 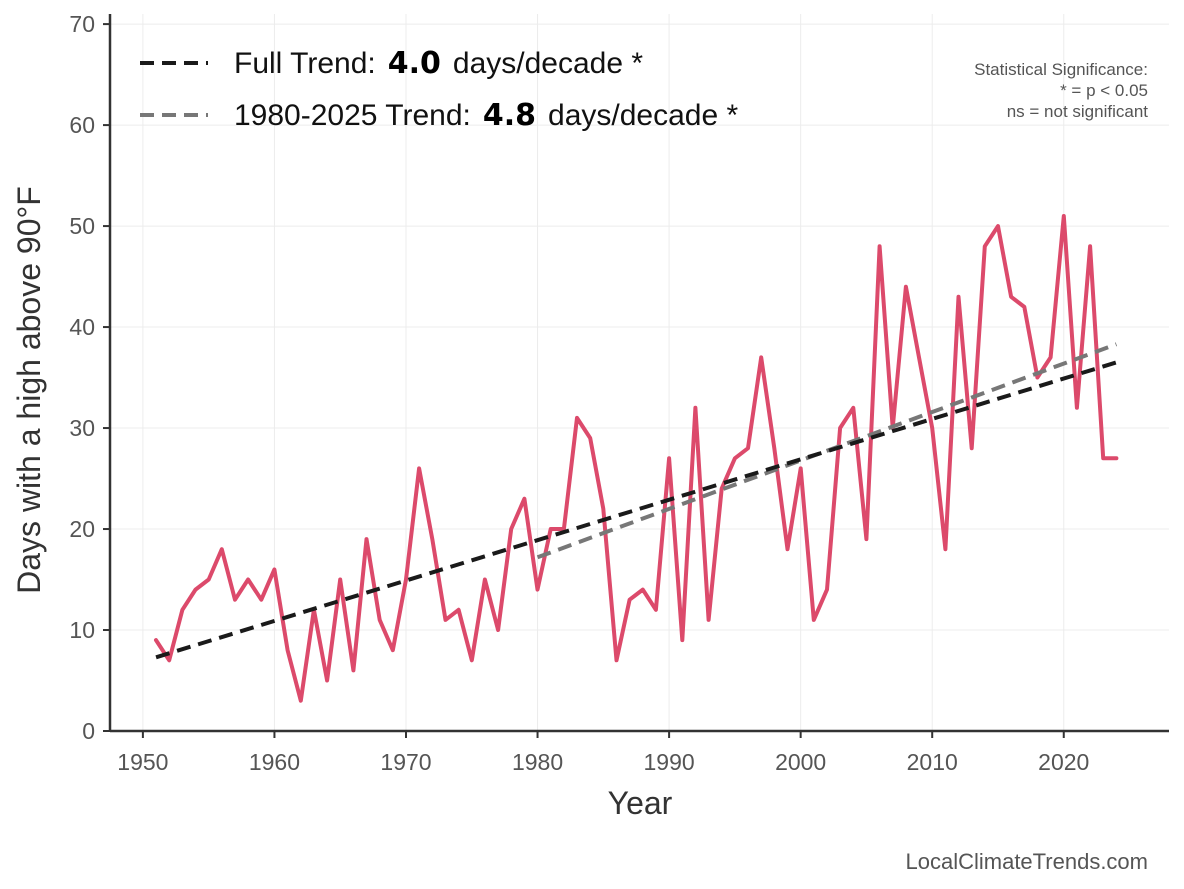 What do you see at coordinates (537, 762) in the screenshot?
I see `x-tick-label-1980: 1980` at bounding box center [537, 762].